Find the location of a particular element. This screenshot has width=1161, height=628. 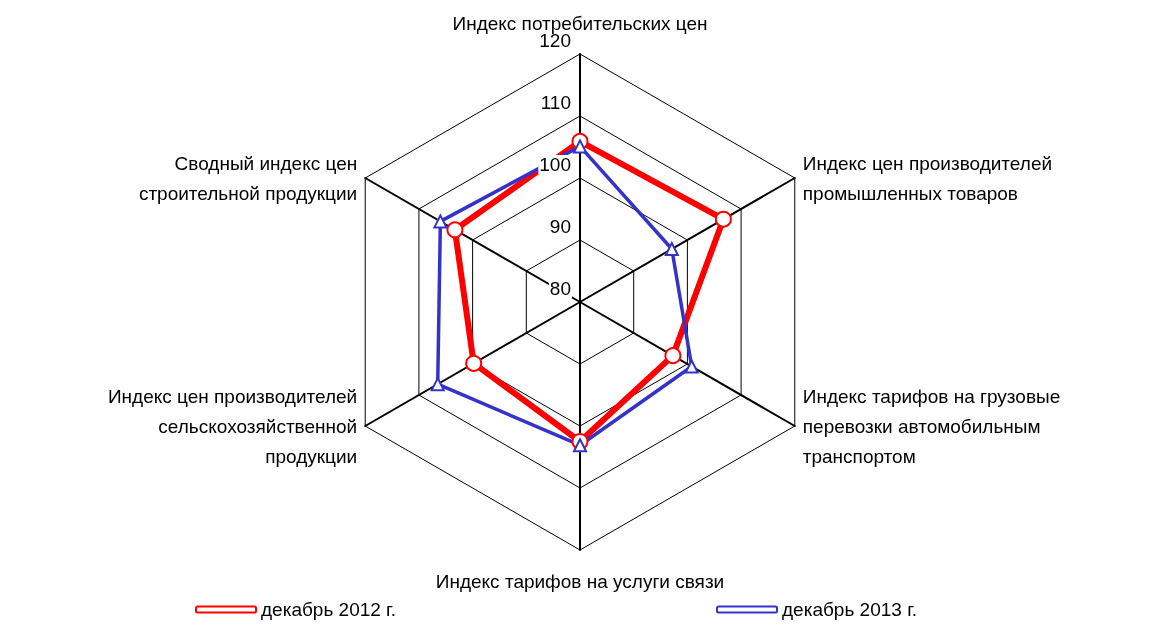

legend-label: декабрь 2013 г. is located at coordinates (850, 609).